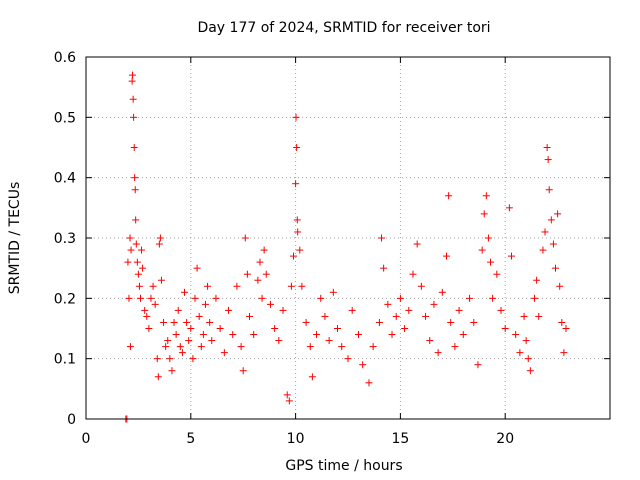  I want to click on x-axis-label: GPS time / hours, so click(343, 466).